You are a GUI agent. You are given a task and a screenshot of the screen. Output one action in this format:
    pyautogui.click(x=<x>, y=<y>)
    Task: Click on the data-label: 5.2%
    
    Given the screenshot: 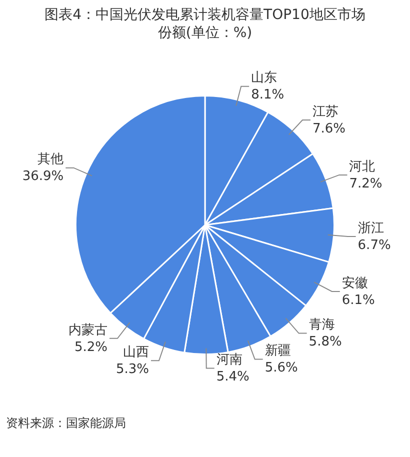 What is the action you would take?
    pyautogui.click(x=91, y=347)
    